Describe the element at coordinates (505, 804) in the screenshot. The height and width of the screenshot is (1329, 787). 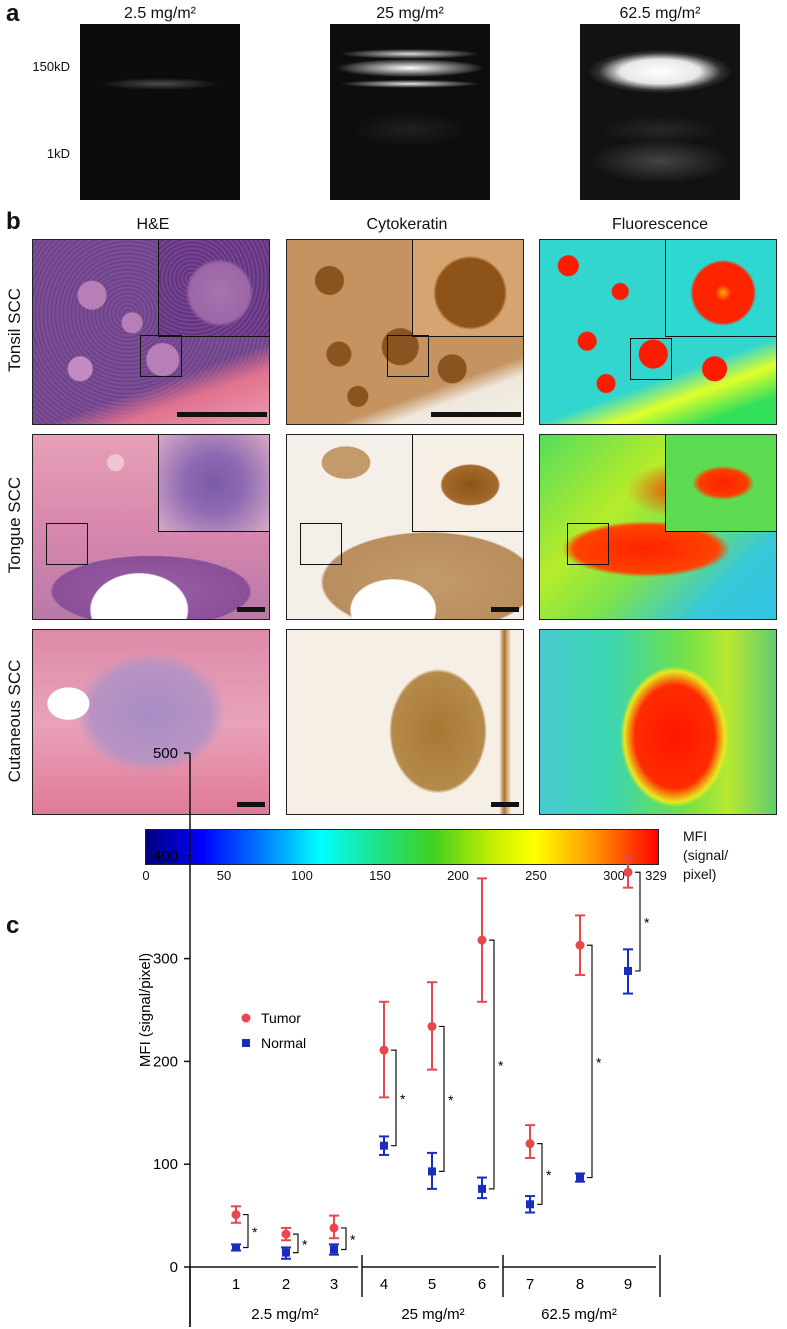
I see `cytokeratin-cutaneous-scale-bar` at that location.